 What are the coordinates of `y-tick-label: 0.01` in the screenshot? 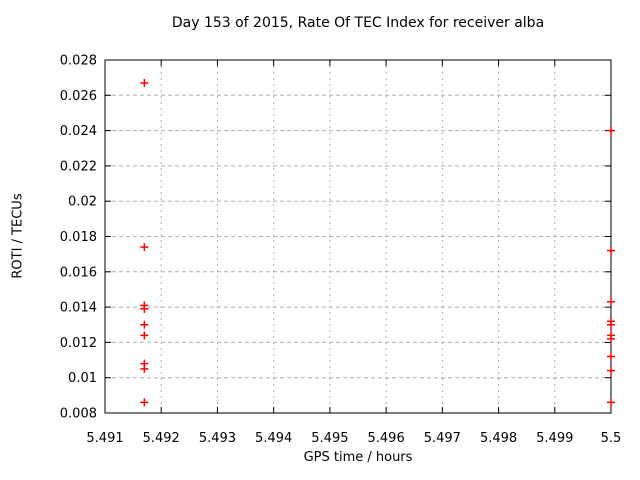 It's located at (82, 378).